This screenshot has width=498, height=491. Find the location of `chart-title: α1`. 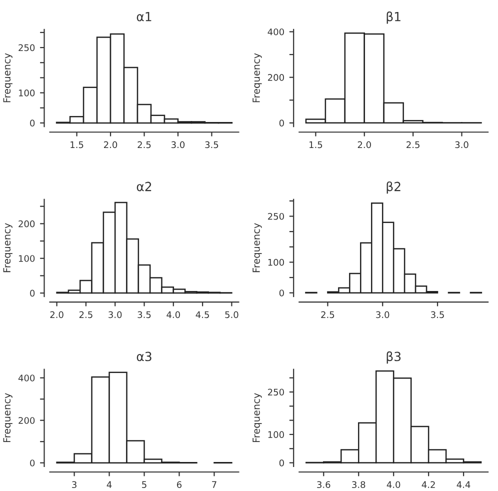

chart-title: α1 is located at coordinates (144, 17).